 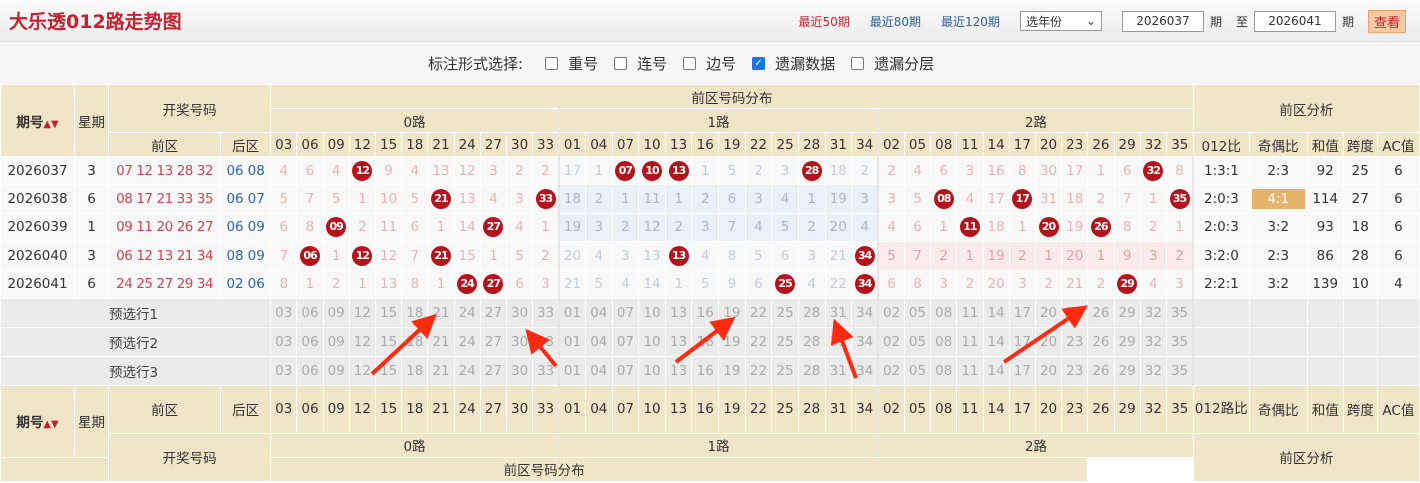 What do you see at coordinates (970, 21) in the screenshot?
I see `link-recent-120: 最近120期` at bounding box center [970, 21].